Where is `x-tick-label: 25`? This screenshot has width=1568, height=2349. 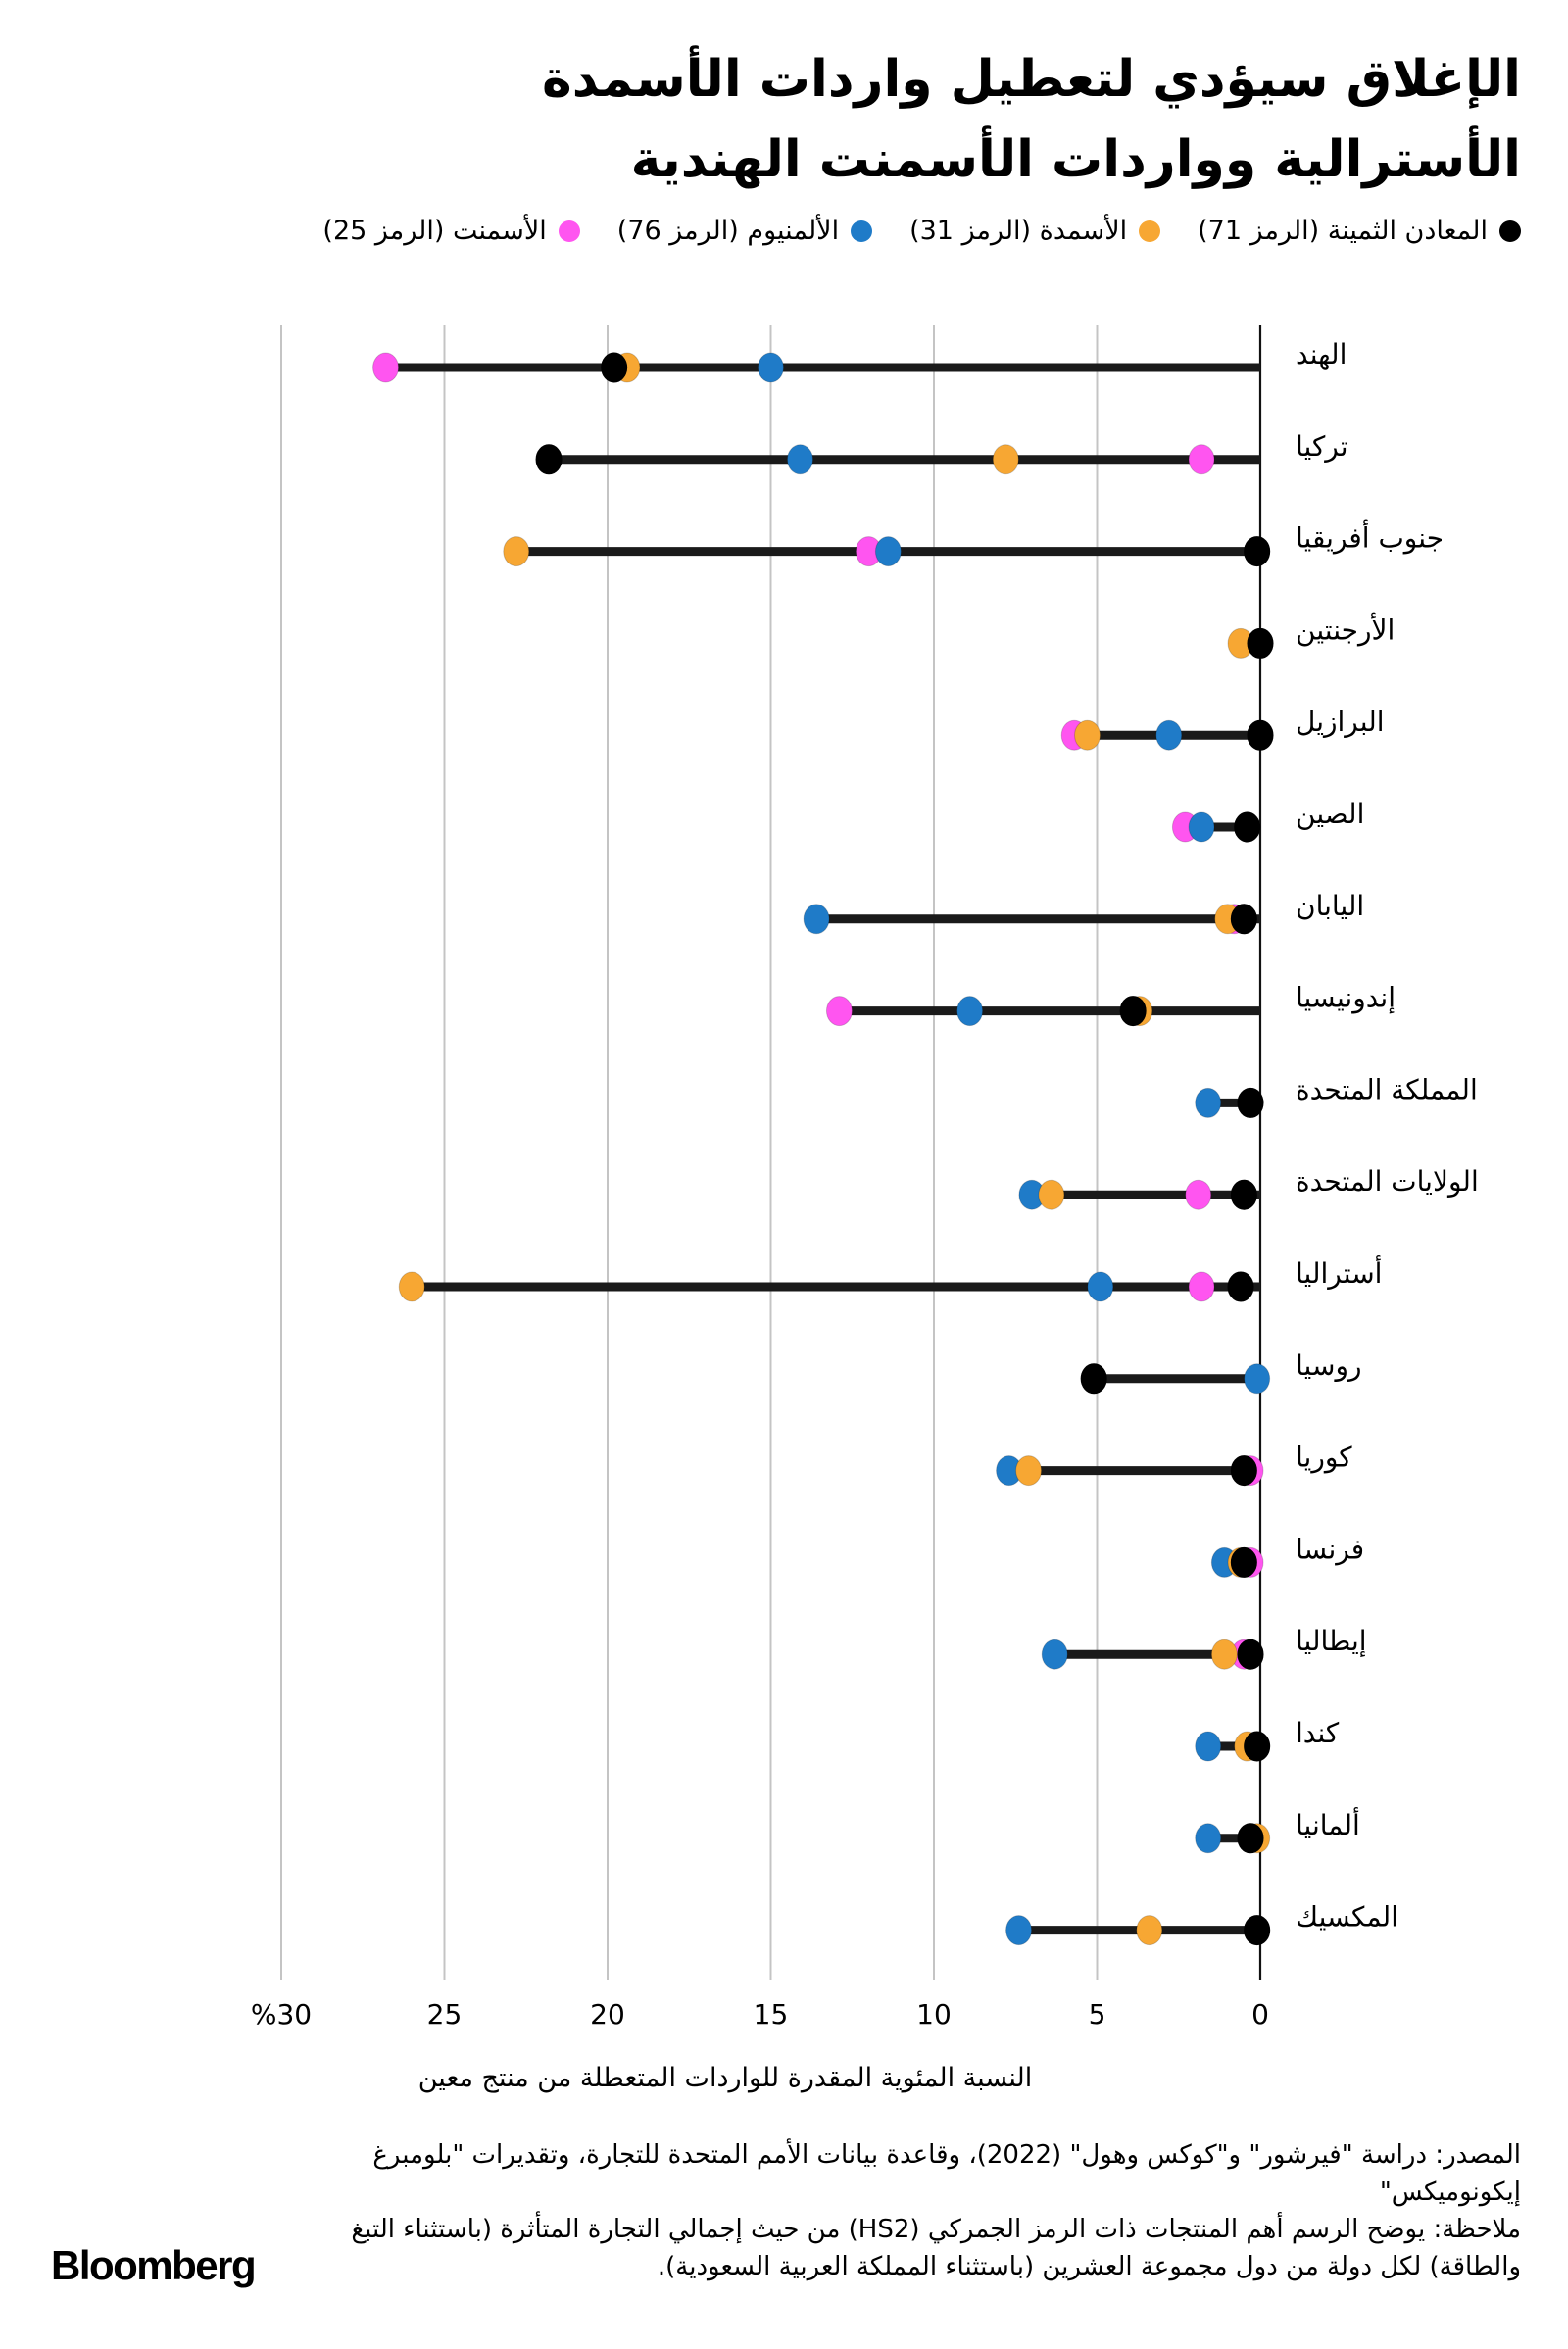
x-tick-label: 25 is located at coordinates (445, 2015).